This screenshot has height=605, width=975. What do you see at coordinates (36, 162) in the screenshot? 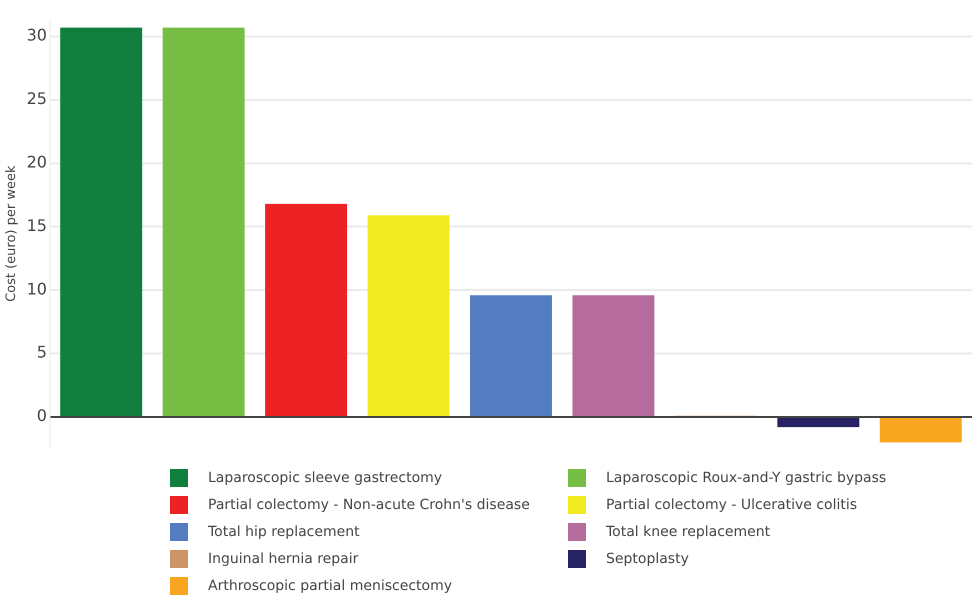
I see `y-tick-label: 20` at bounding box center [36, 162].